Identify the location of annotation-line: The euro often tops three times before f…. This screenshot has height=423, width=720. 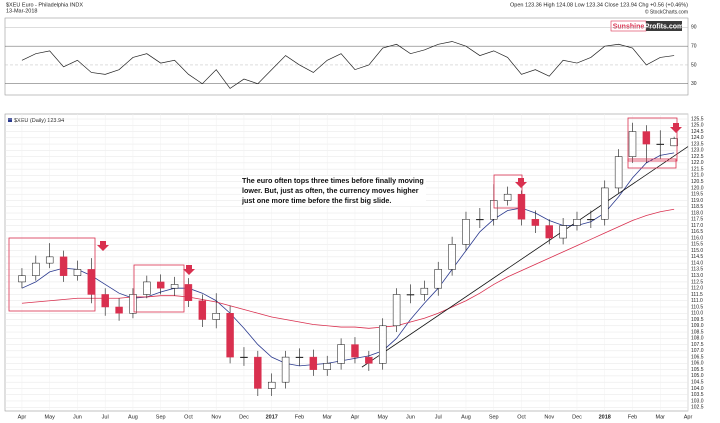
(333, 180).